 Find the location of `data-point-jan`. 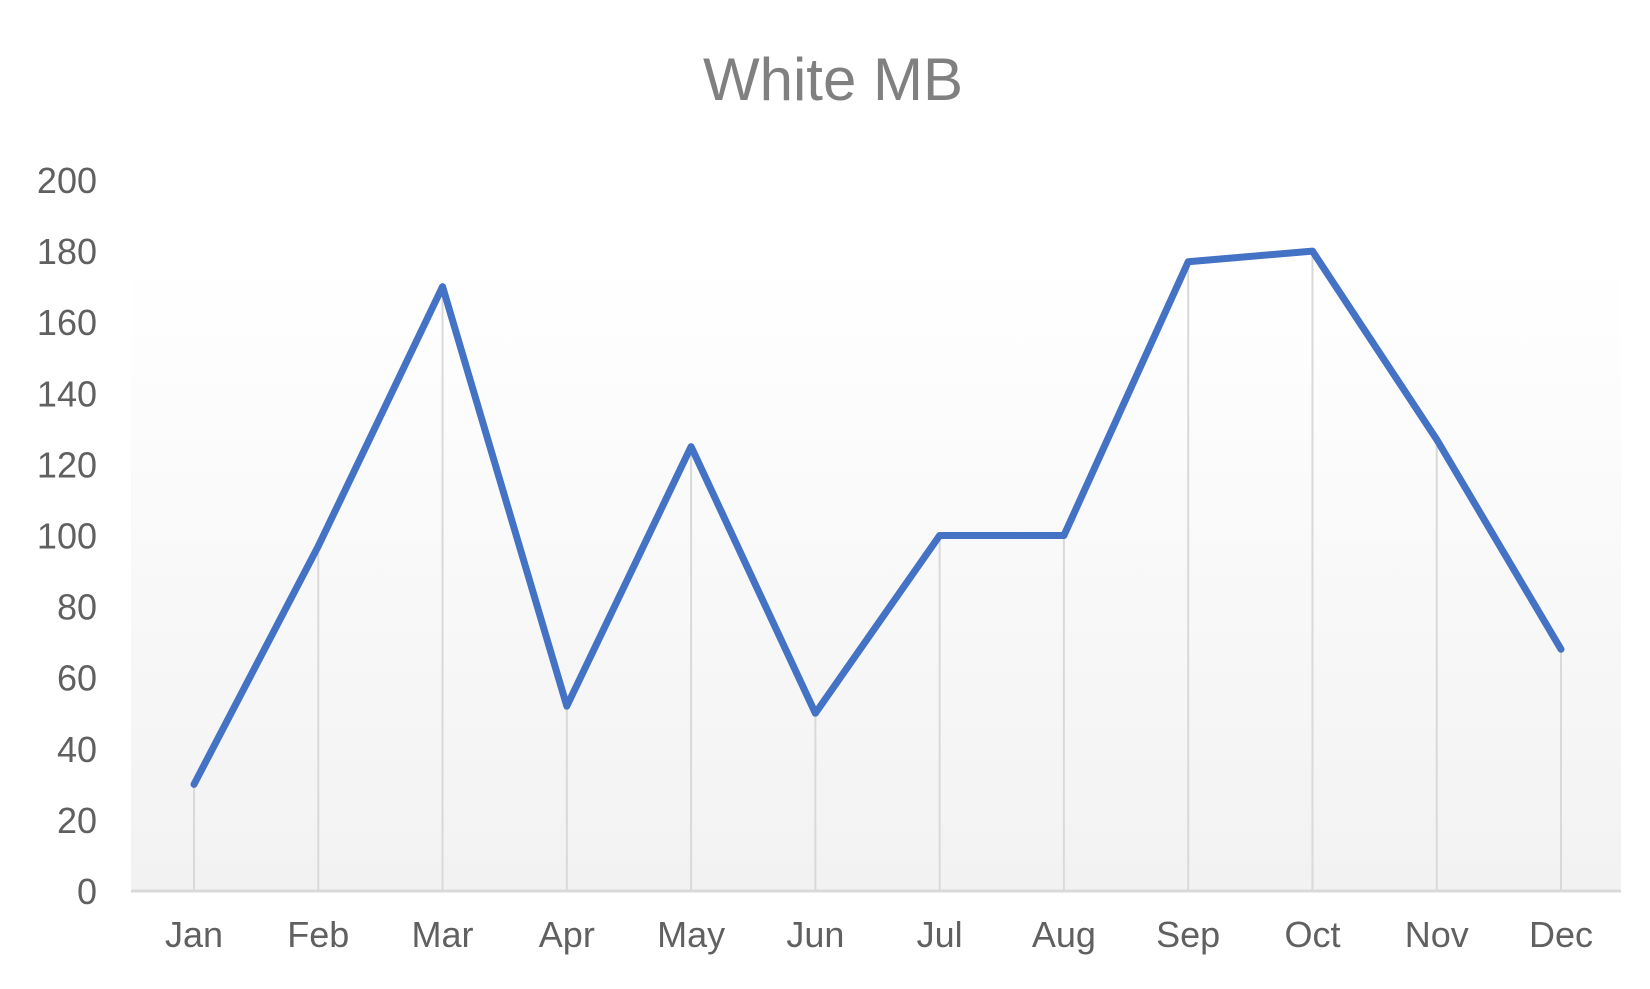

data-point-jan is located at coordinates (194, 784).